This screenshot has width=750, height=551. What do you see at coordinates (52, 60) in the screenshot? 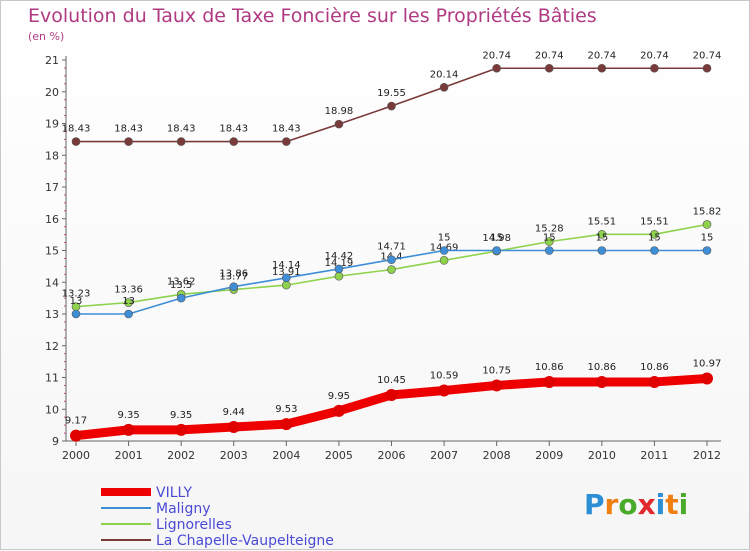
I see `y-tick-label: 21` at bounding box center [52, 60].